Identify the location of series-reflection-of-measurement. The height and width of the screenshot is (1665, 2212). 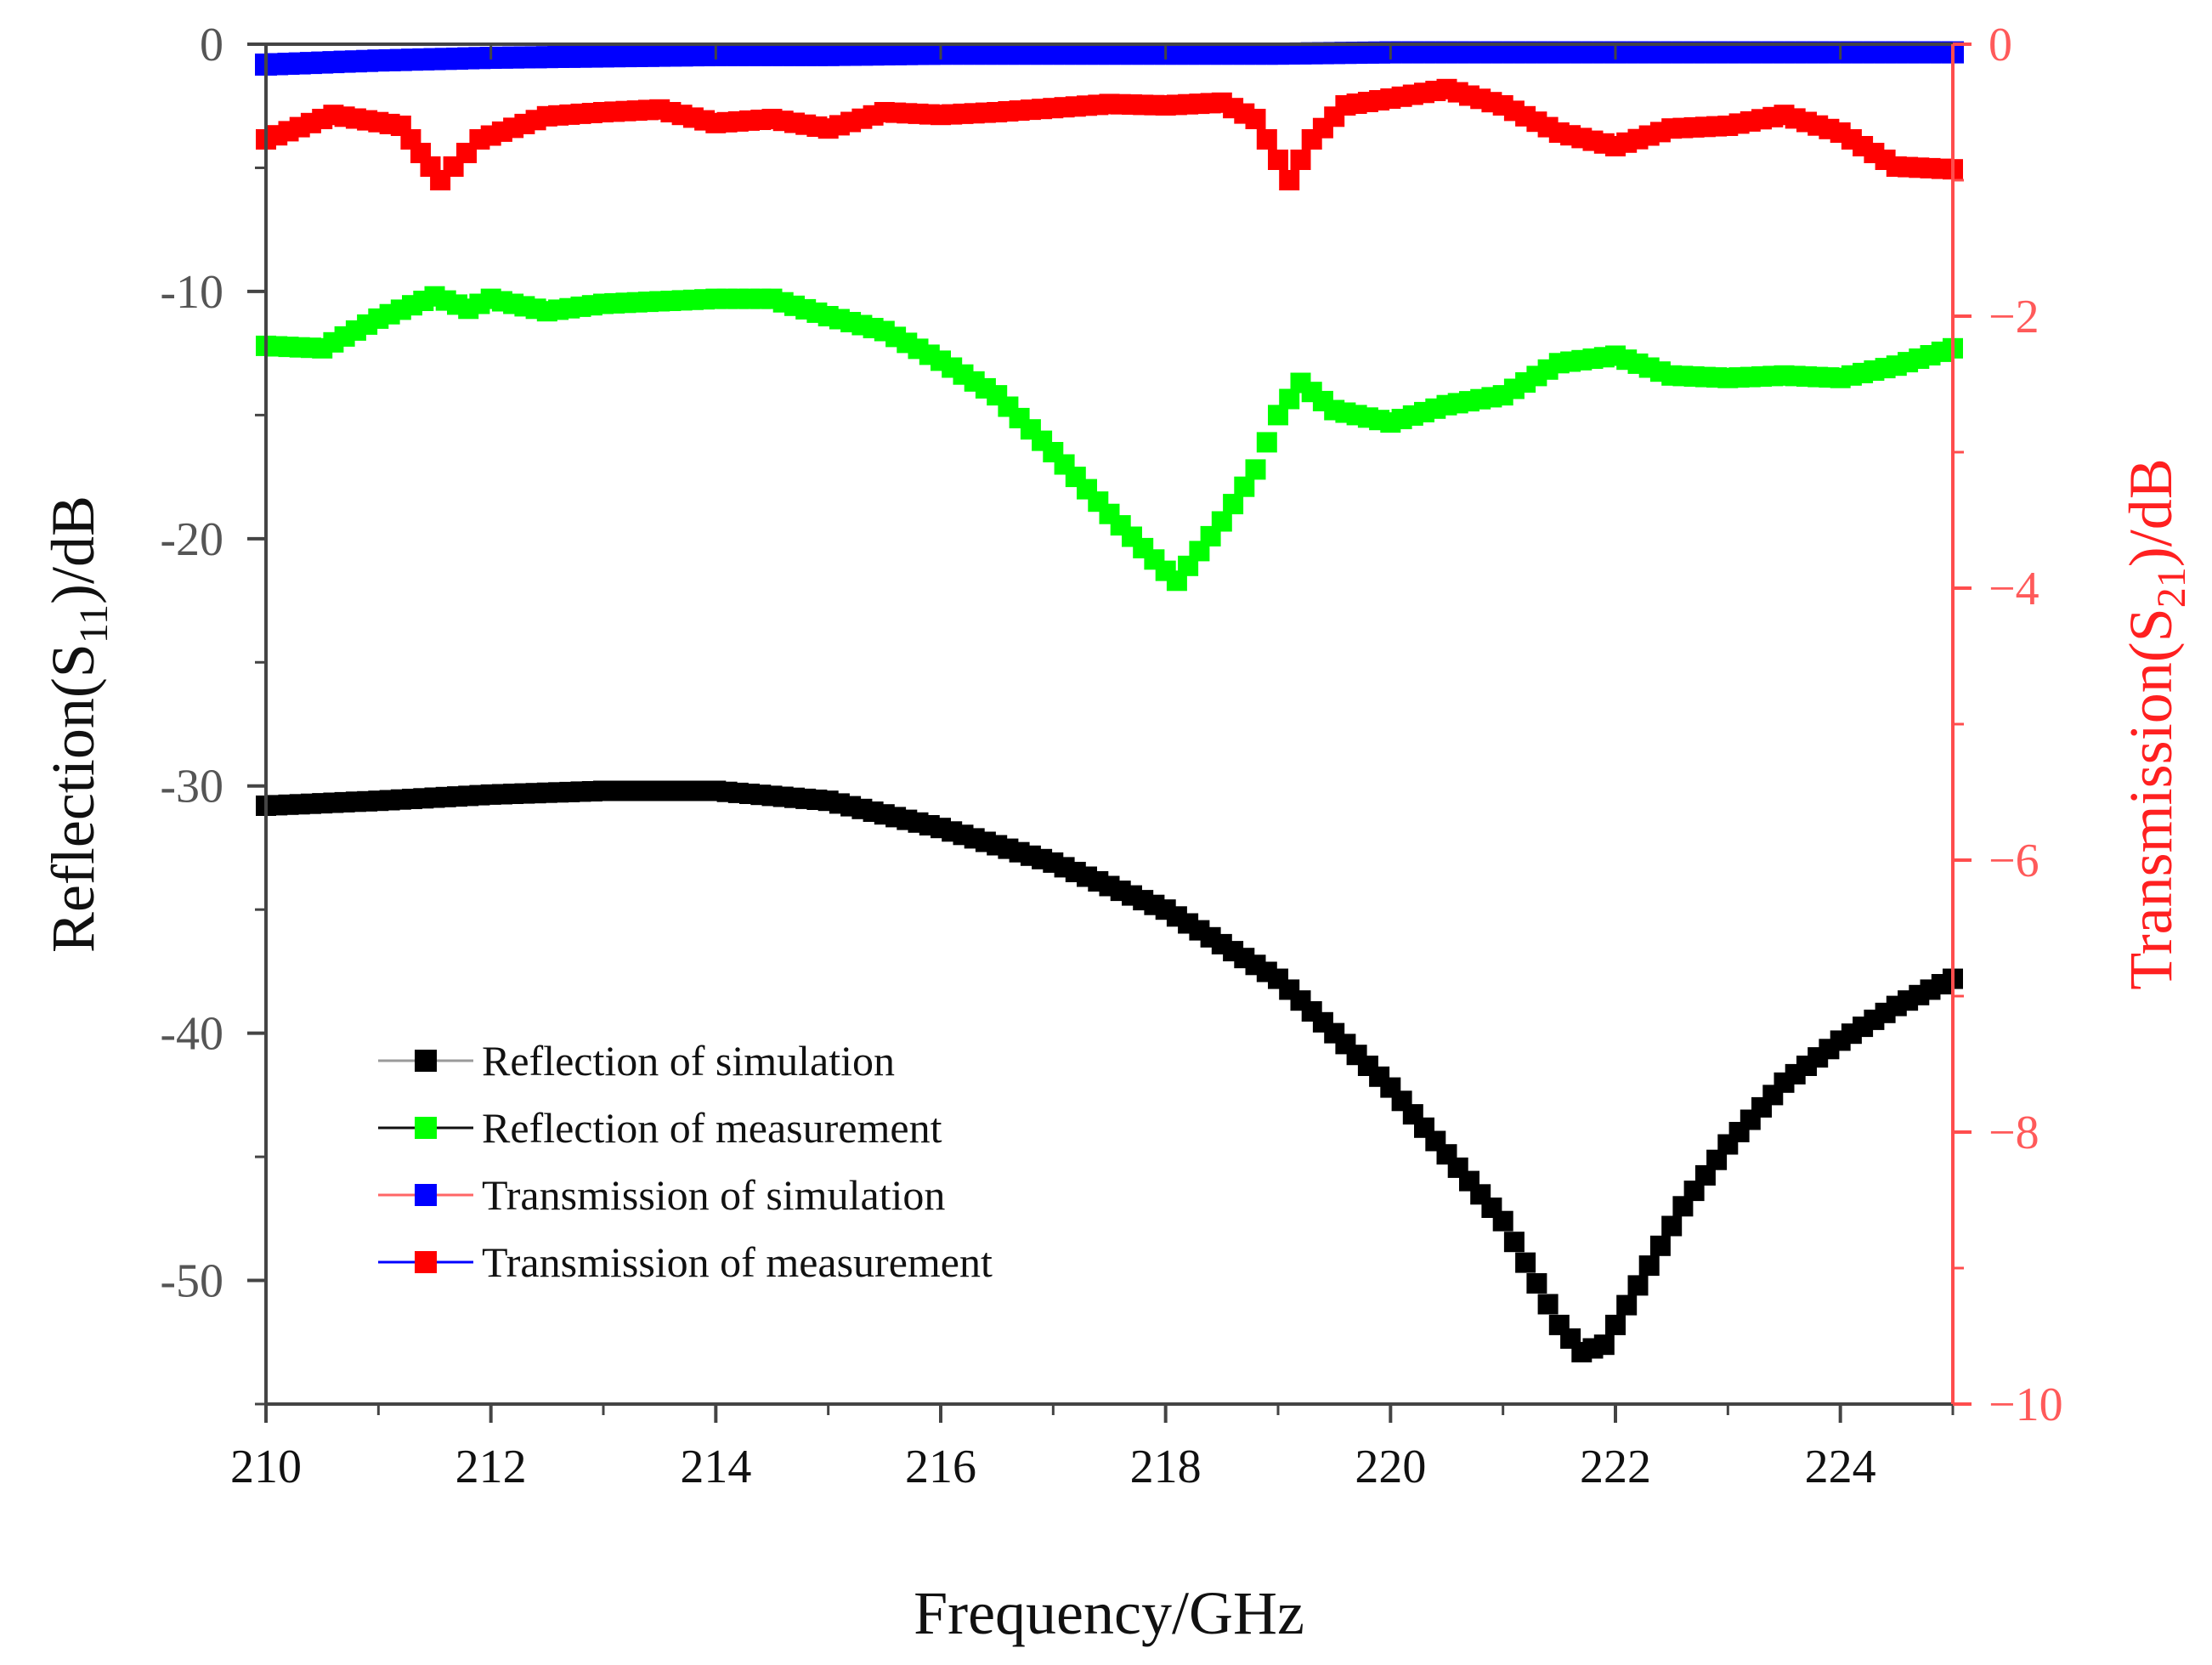
(1109, 439).